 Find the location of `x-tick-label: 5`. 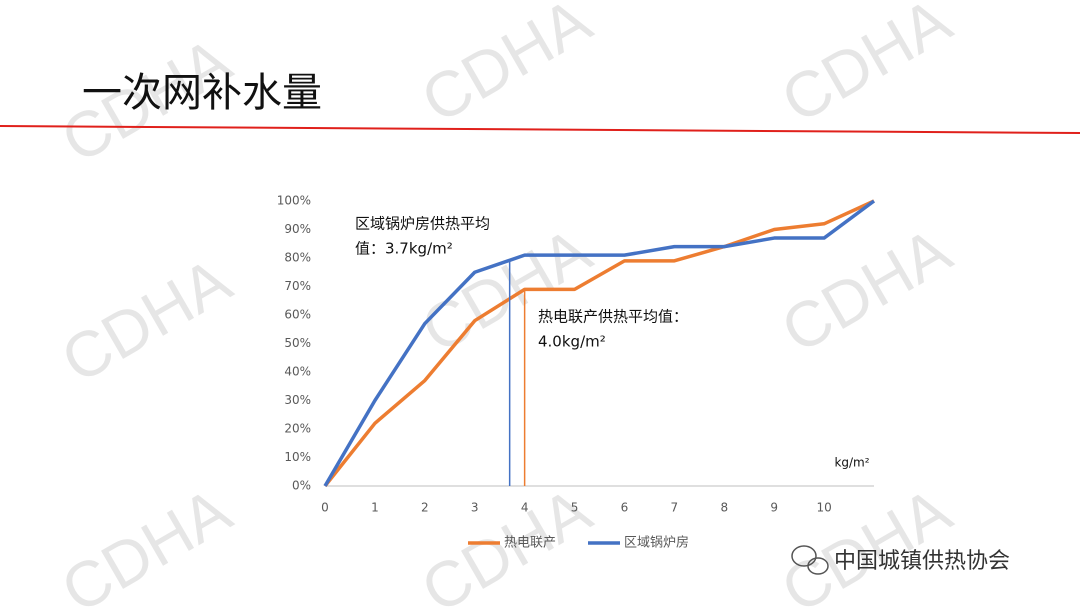

x-tick-label: 5 is located at coordinates (575, 508).